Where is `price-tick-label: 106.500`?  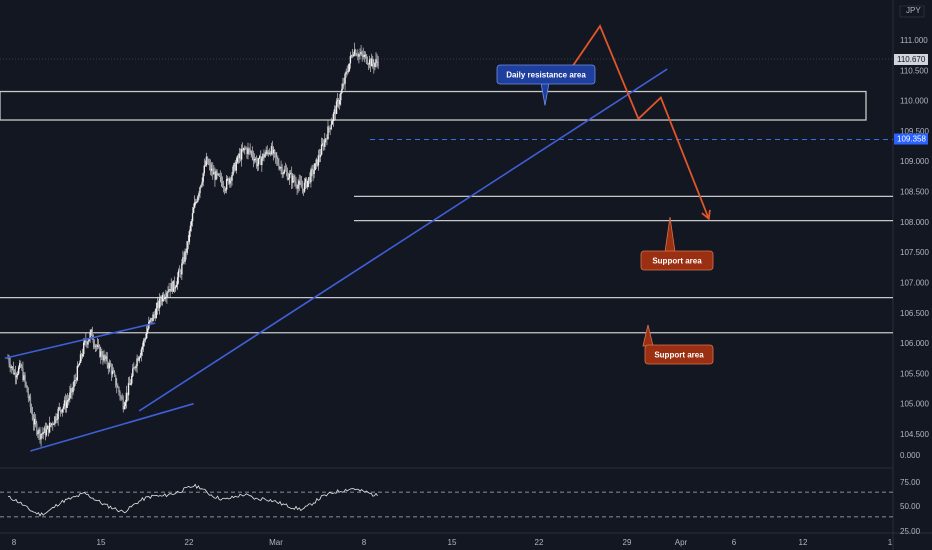 price-tick-label: 106.500 is located at coordinates (914, 313).